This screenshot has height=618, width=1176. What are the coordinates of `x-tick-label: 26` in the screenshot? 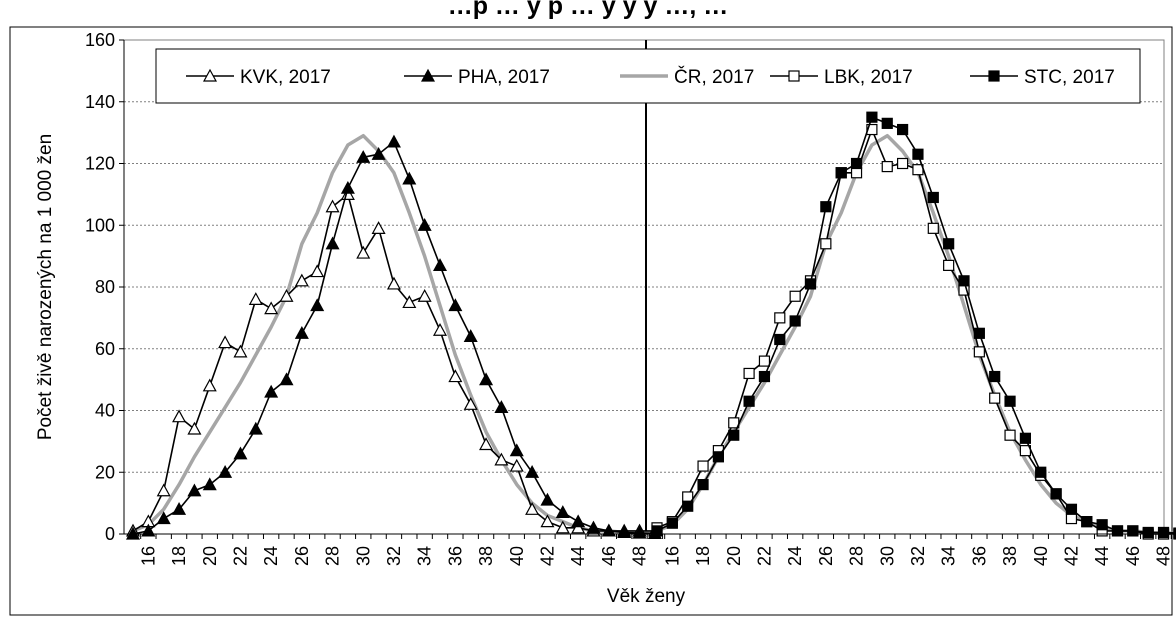 It's located at (302, 556).